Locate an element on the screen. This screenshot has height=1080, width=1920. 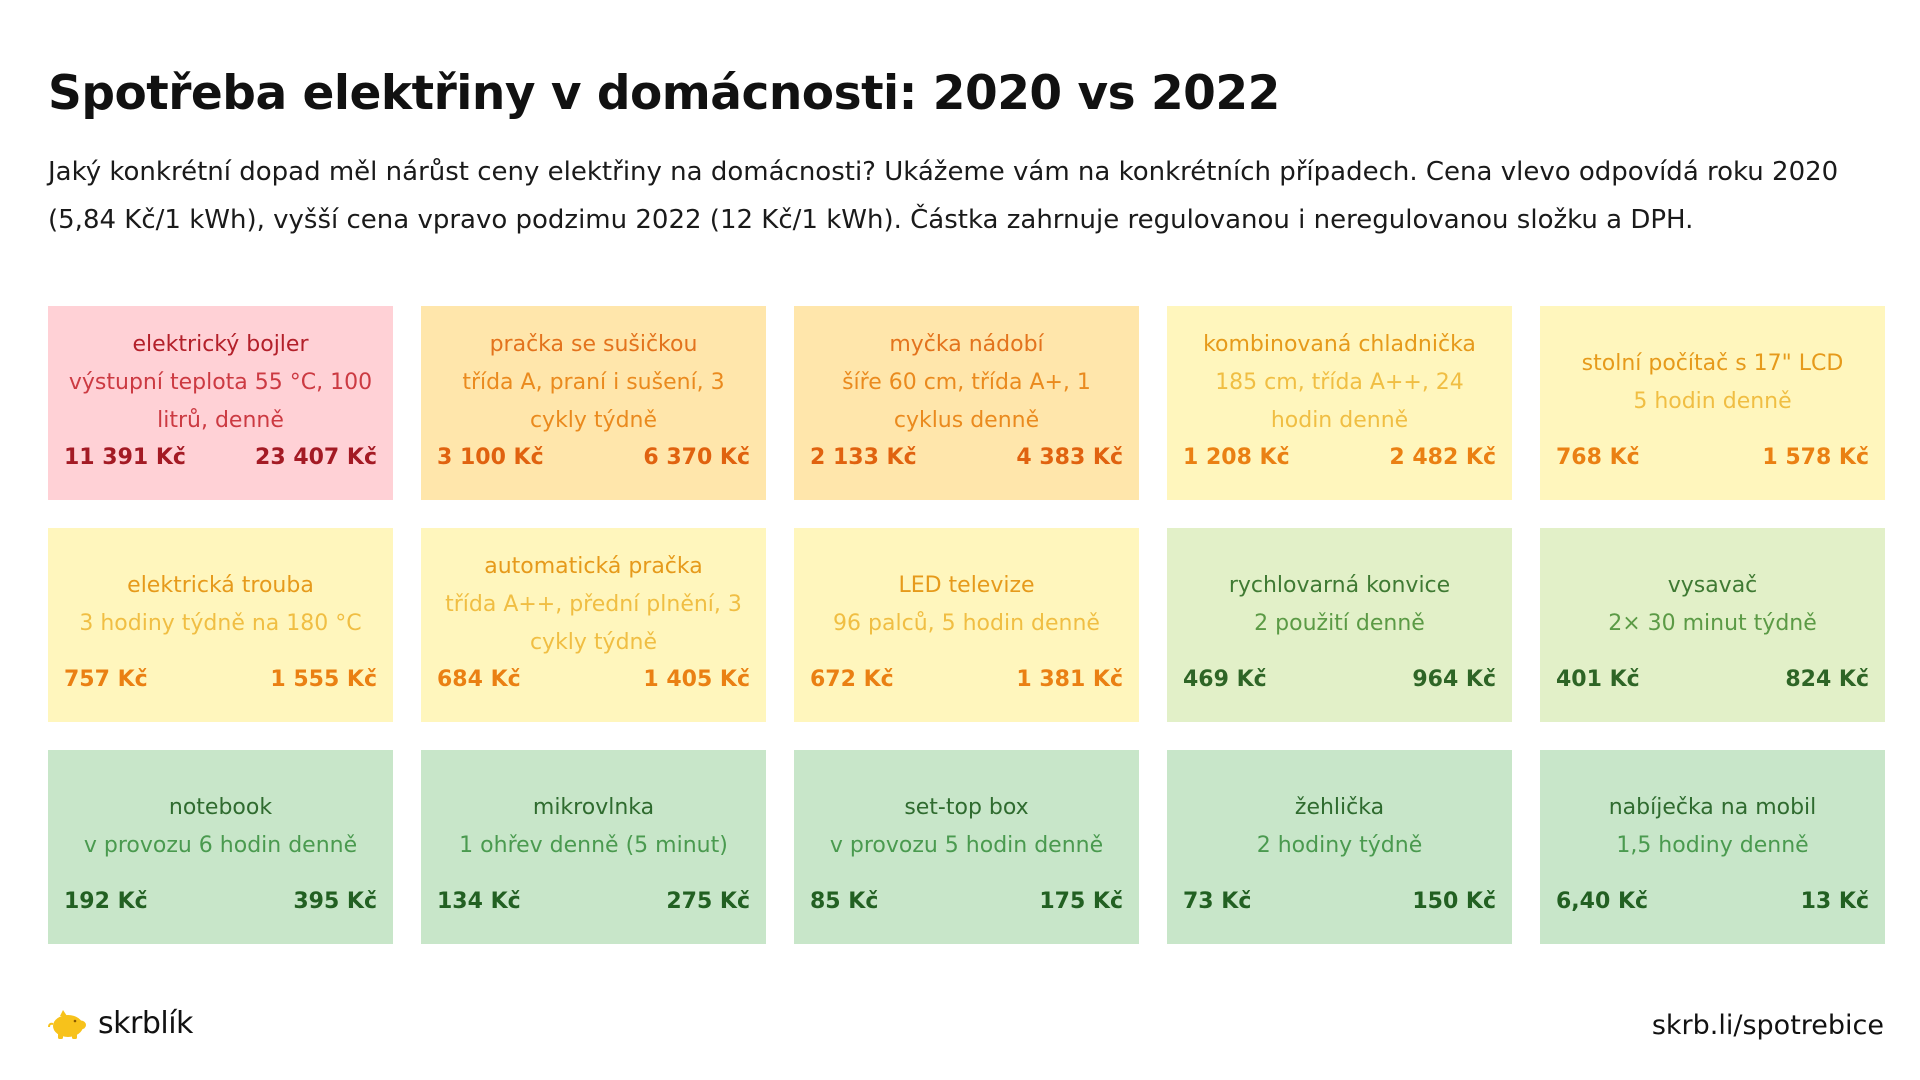
appliance-name: LED televize is located at coordinates (966, 585).